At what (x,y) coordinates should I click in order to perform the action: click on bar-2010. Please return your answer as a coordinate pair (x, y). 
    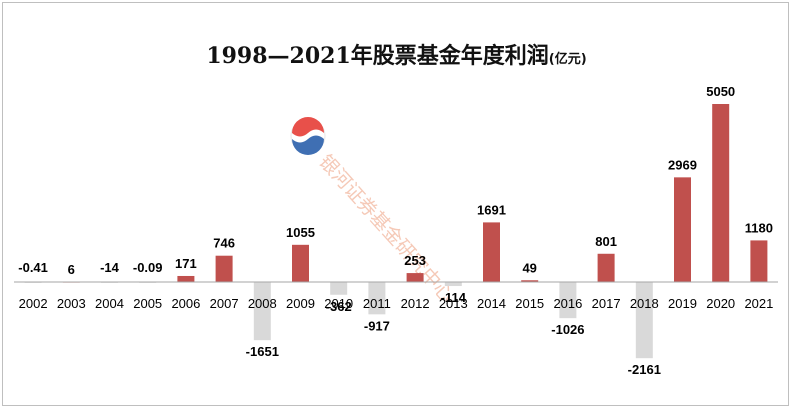
    Looking at the image, I should click on (339, 288).